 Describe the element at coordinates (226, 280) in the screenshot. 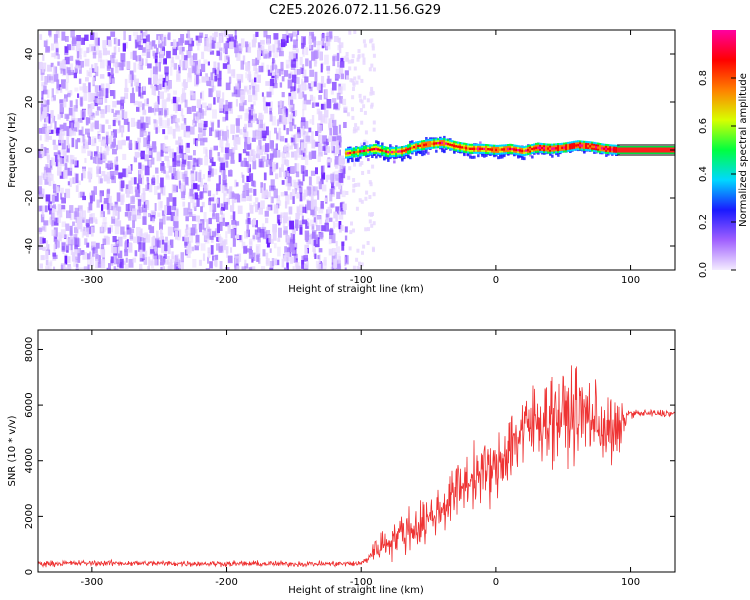

I see `heatmap-x-tick-label: -200` at that location.